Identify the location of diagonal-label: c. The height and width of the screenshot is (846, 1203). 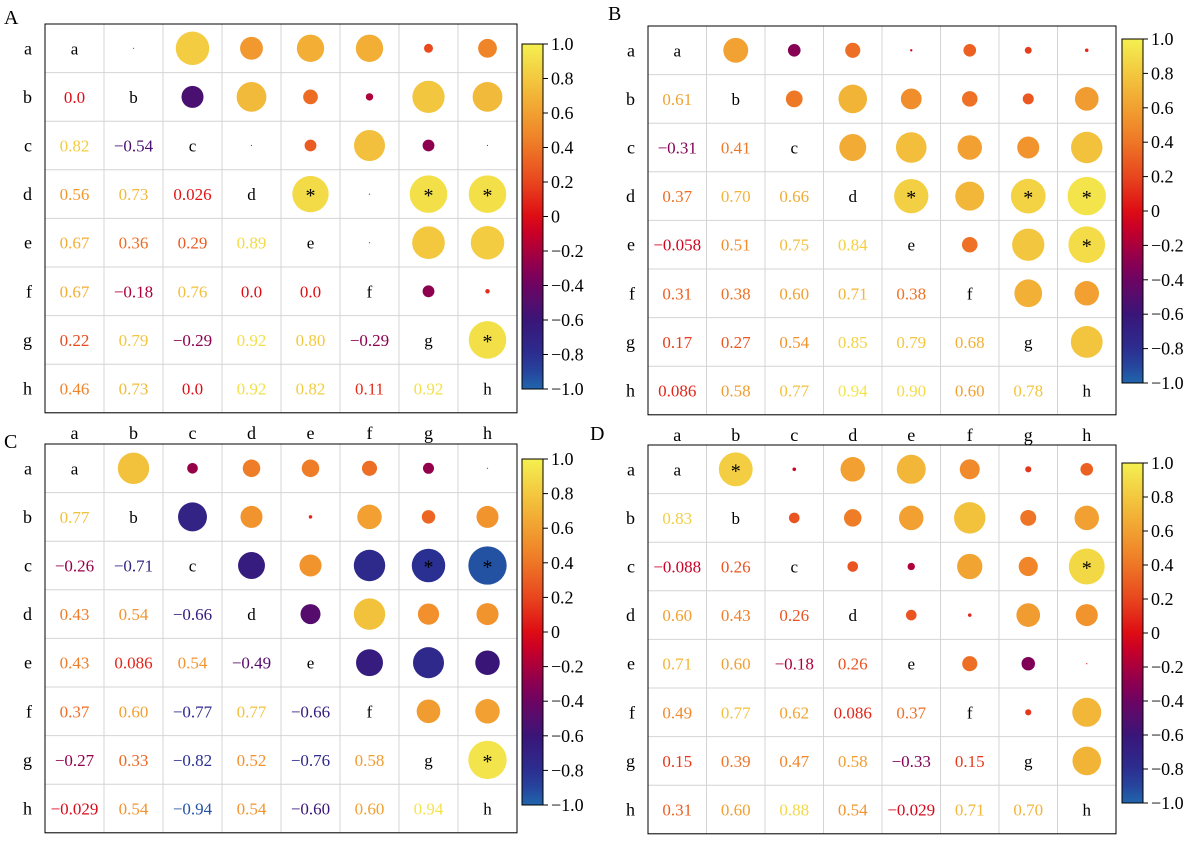
(794, 567).